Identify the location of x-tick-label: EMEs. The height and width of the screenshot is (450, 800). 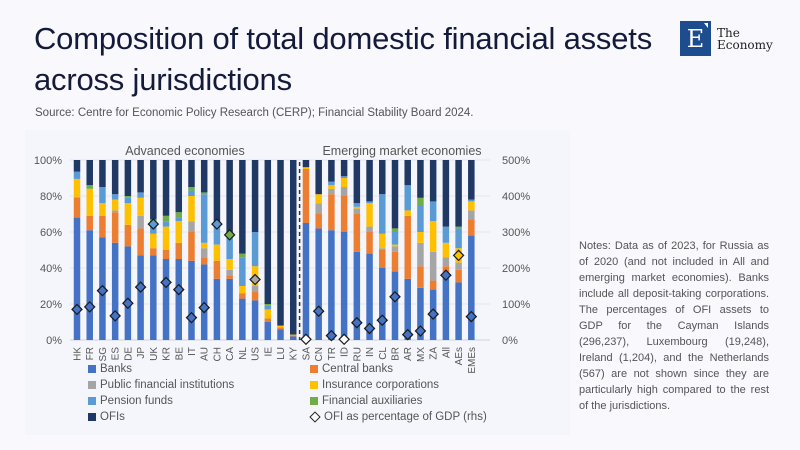
(472, 360).